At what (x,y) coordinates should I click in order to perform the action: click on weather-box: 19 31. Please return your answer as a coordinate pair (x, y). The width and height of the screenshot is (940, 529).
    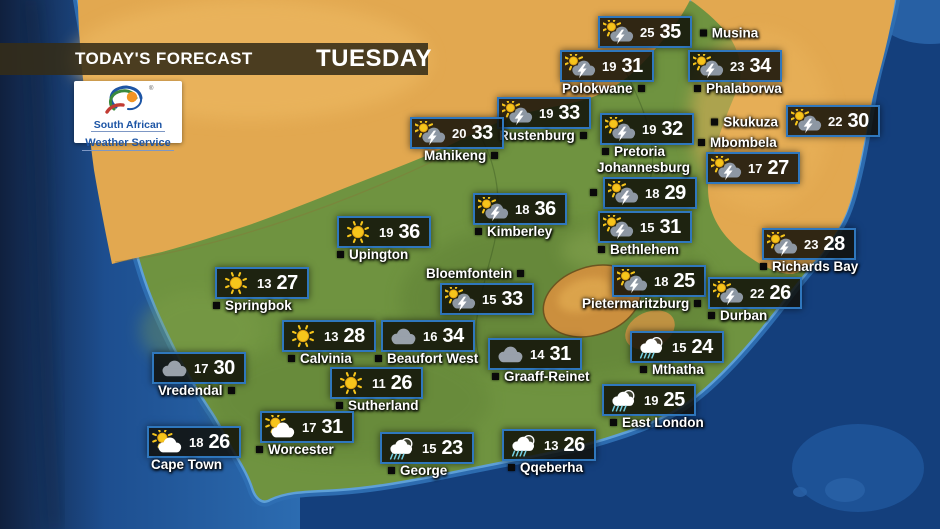
    Looking at the image, I should click on (607, 66).